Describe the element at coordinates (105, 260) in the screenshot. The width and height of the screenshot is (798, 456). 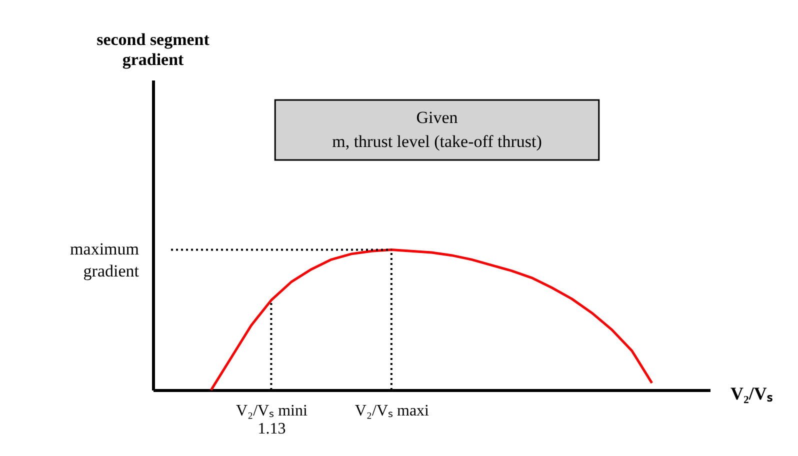
I see `ref-line-label: maximum gradient` at that location.